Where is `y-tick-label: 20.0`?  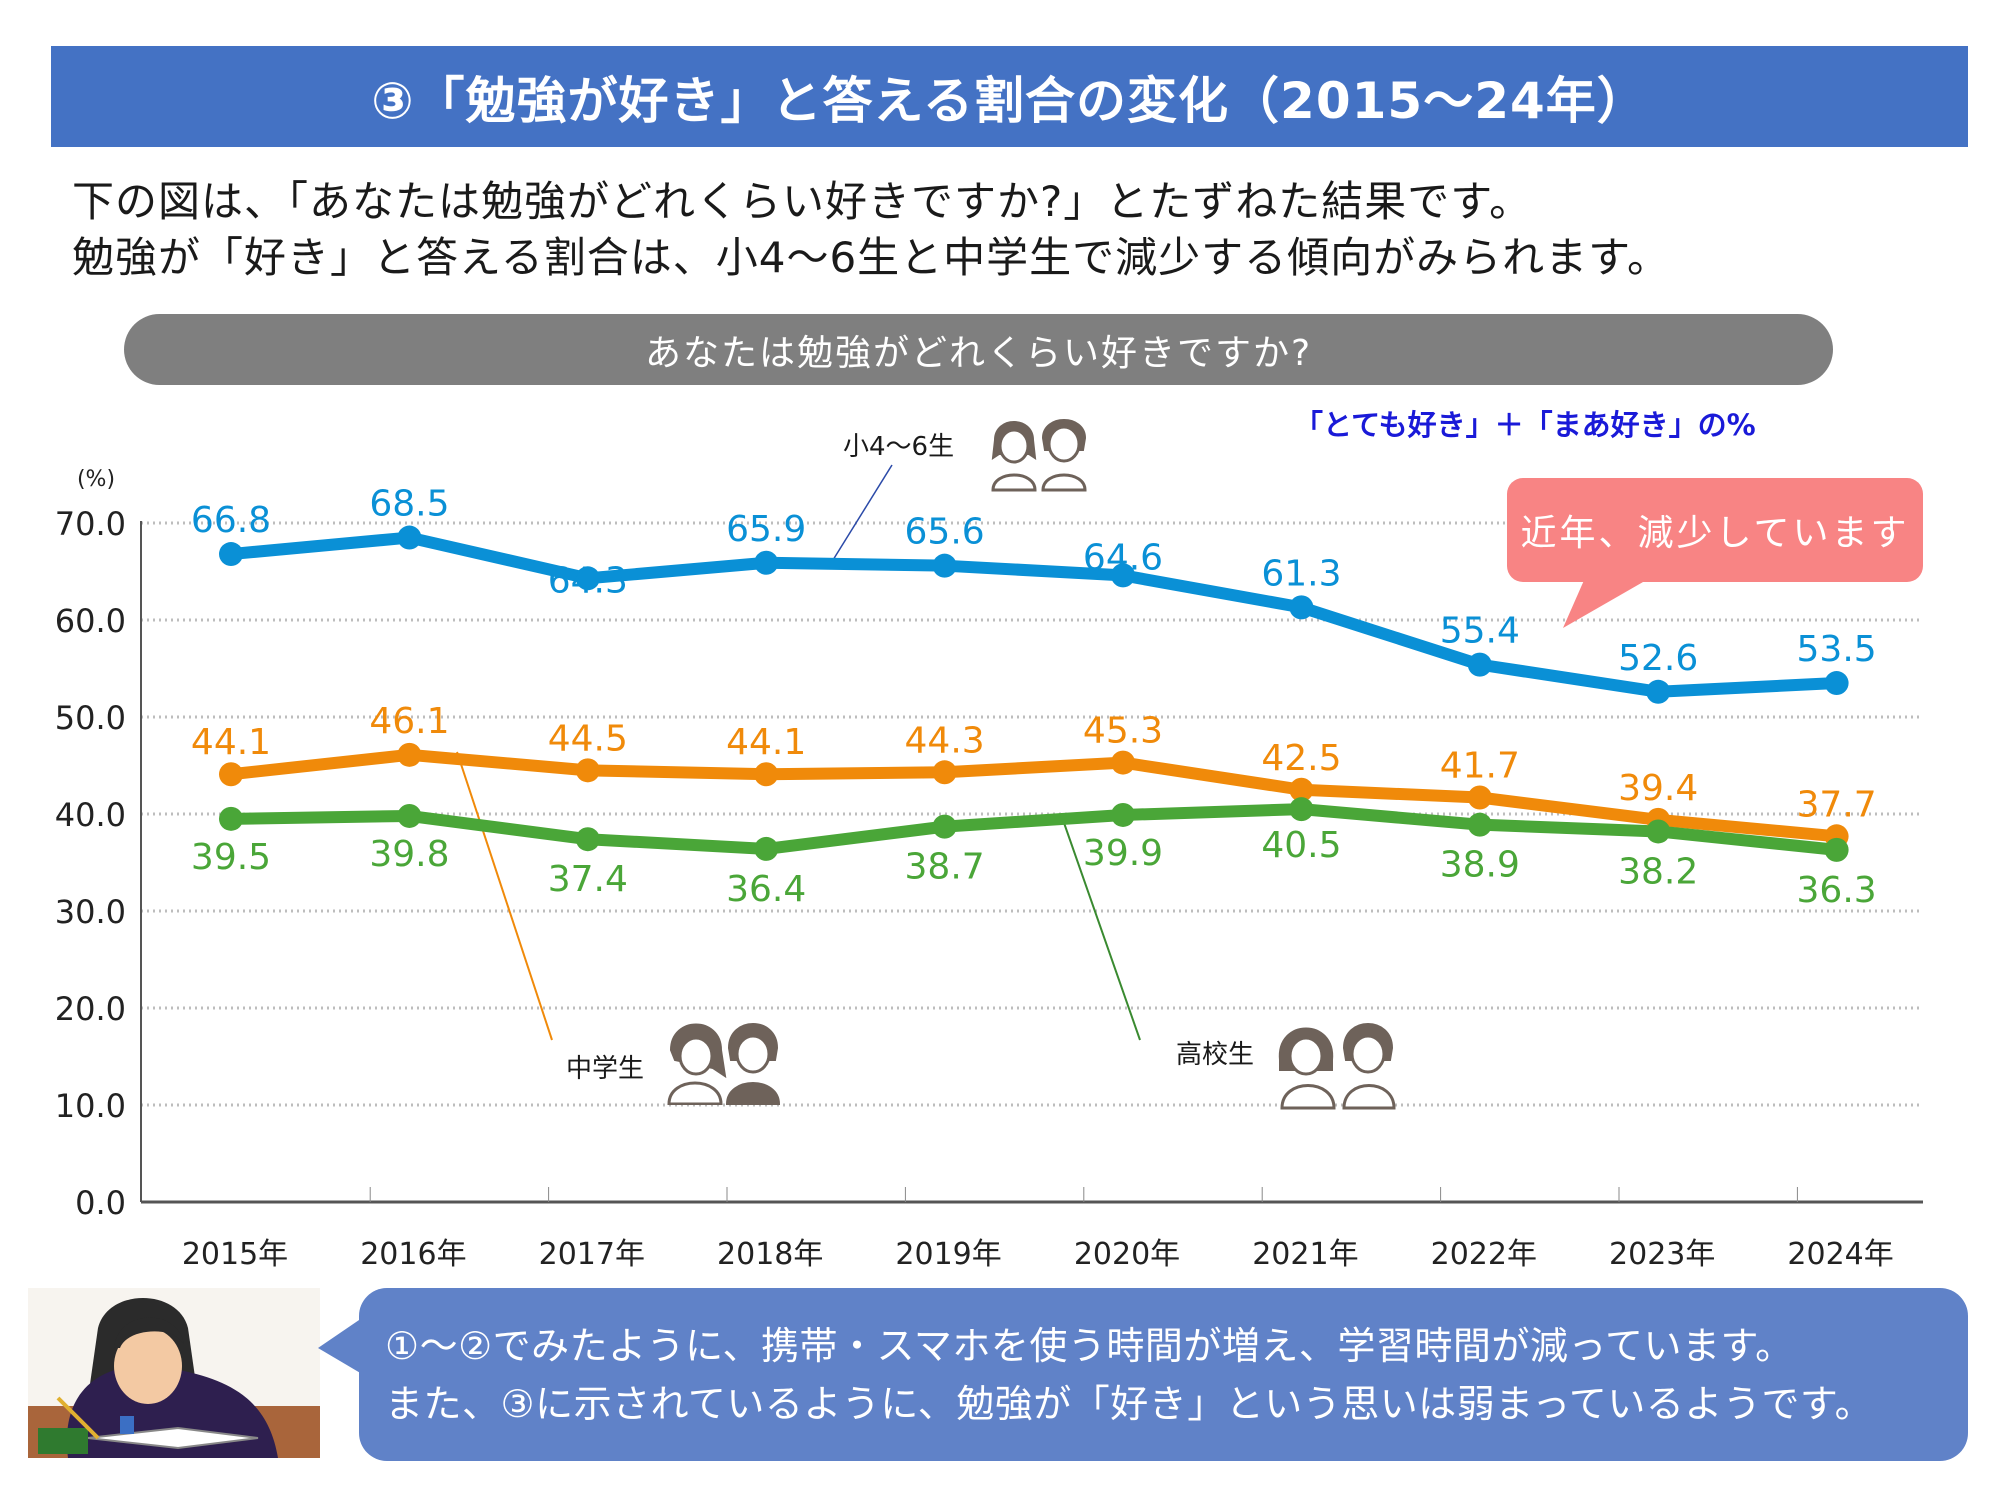
y-tick-label: 20.0 is located at coordinates (90, 1009).